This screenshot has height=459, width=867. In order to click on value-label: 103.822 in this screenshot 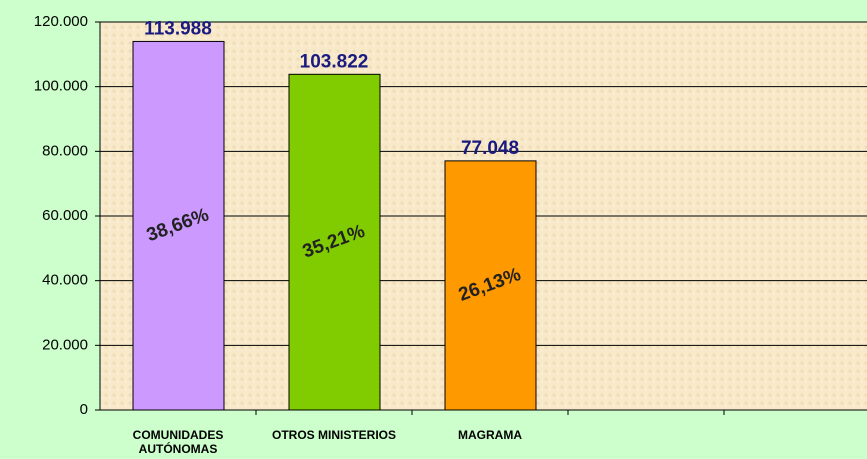, I will do `click(334, 61)`.